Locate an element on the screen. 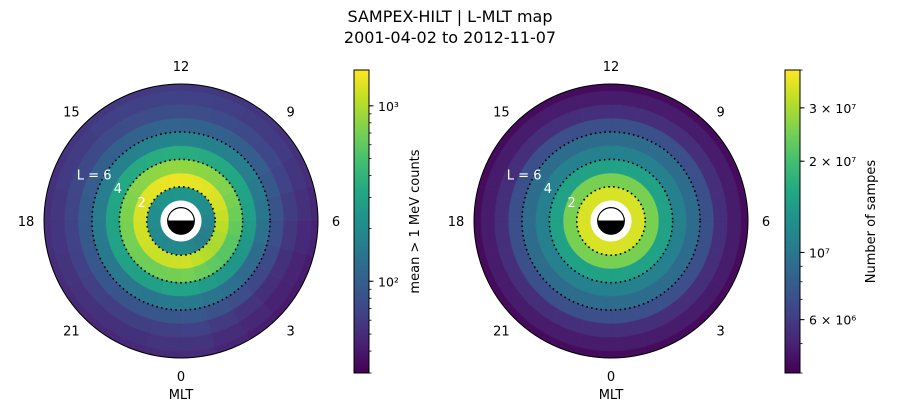  figure-title-line1: SAMPEX-HILT | L-MLT map is located at coordinates (449, 16).